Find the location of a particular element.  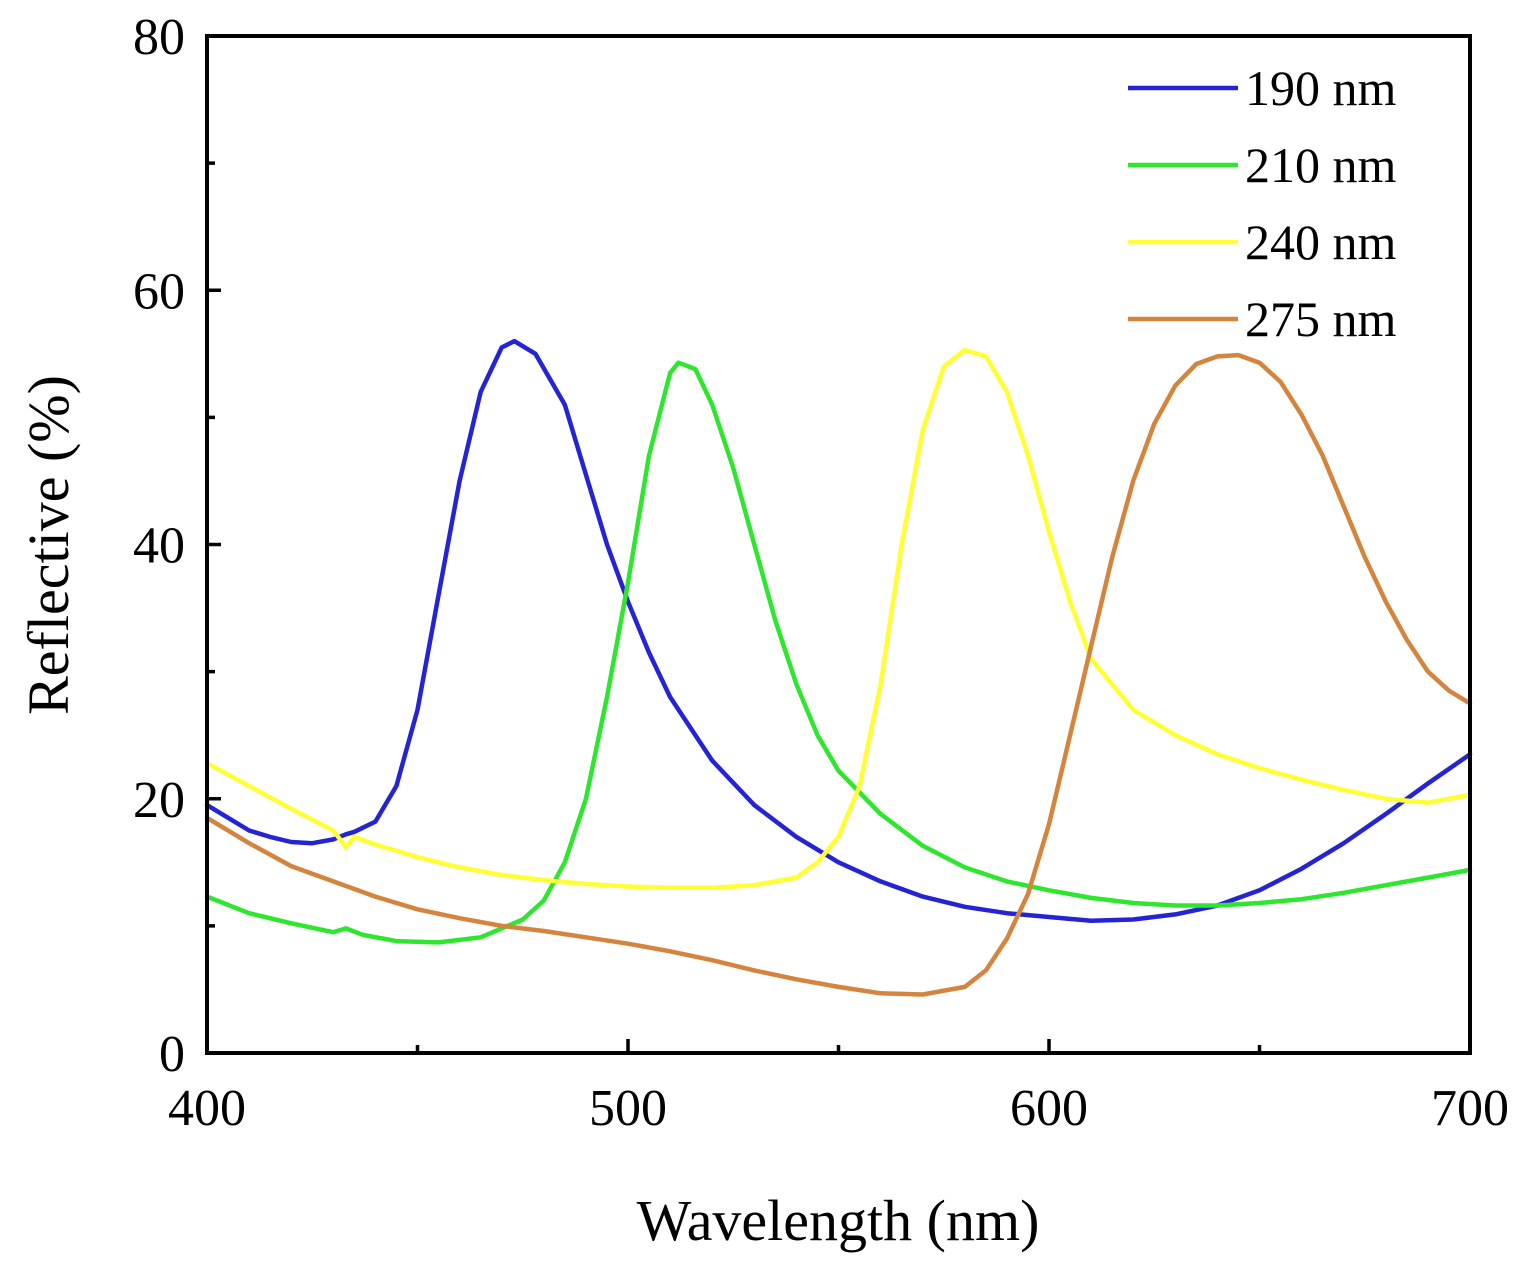

x-axis-title: Wavelength (nm) is located at coordinates (838, 1220).